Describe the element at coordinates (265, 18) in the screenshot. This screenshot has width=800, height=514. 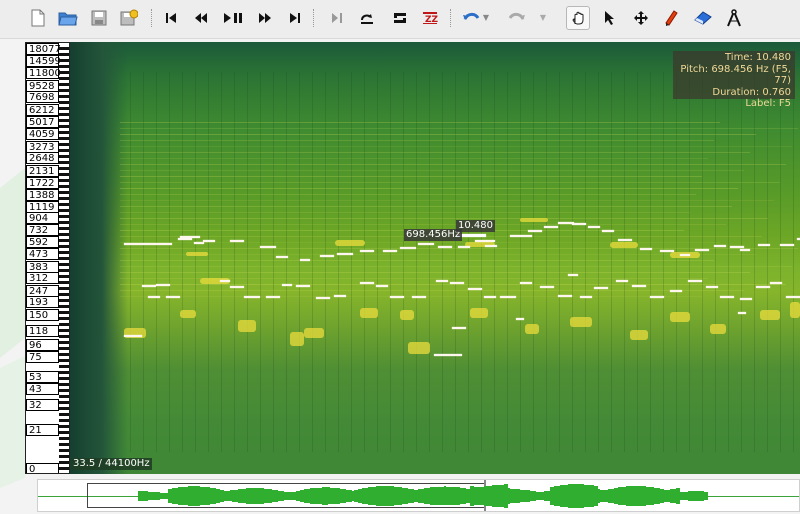
I see `fast-forward-icon` at that location.